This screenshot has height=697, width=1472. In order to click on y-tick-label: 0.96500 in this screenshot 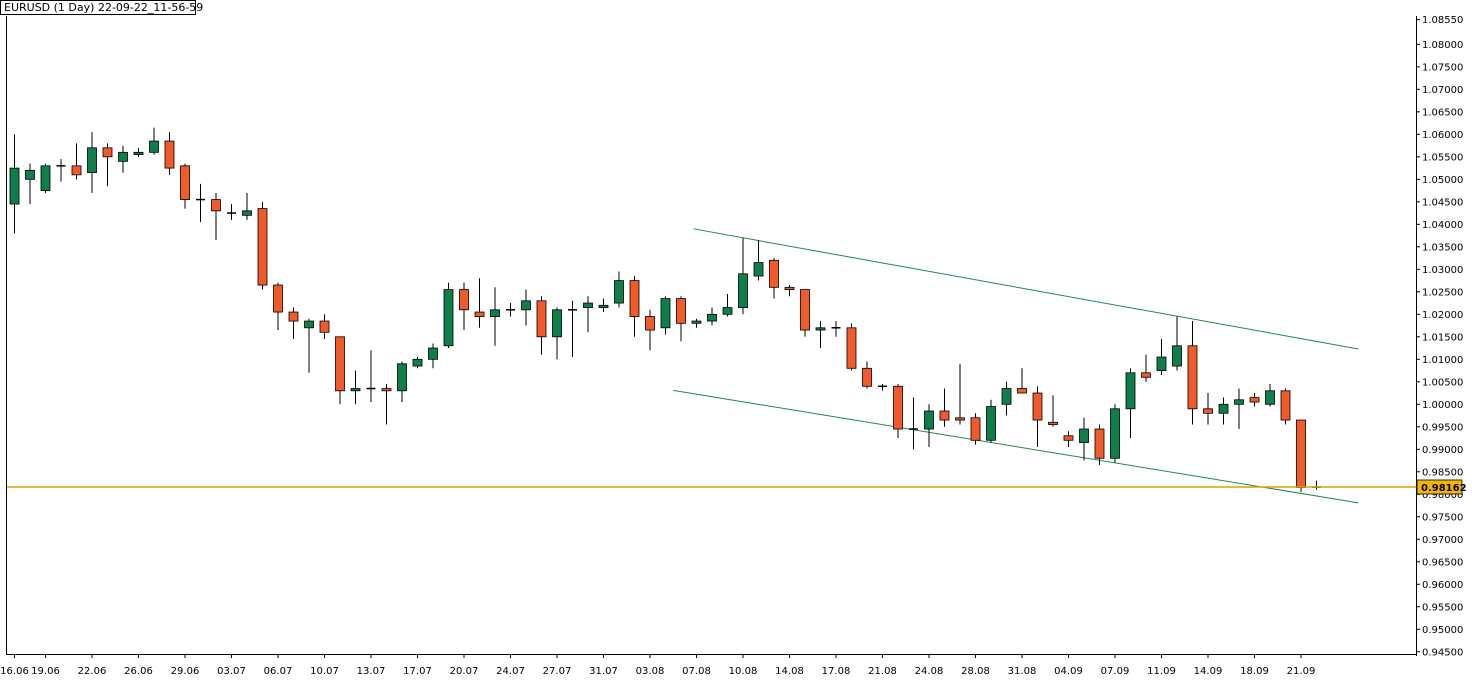, I will do `click(1442, 562)`.